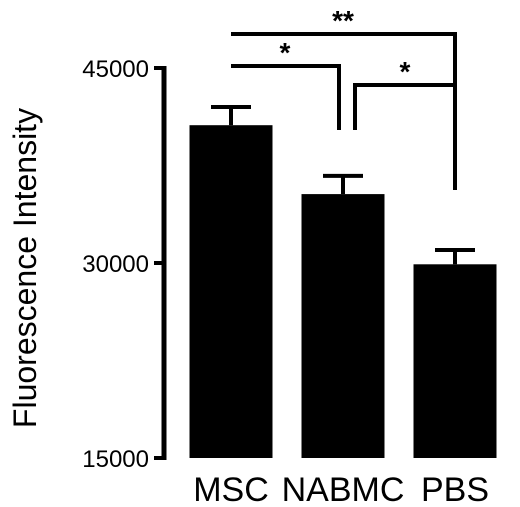 The image size is (520, 507). What do you see at coordinates (231, 489) in the screenshot?
I see `x-tick-label: MSC` at bounding box center [231, 489].